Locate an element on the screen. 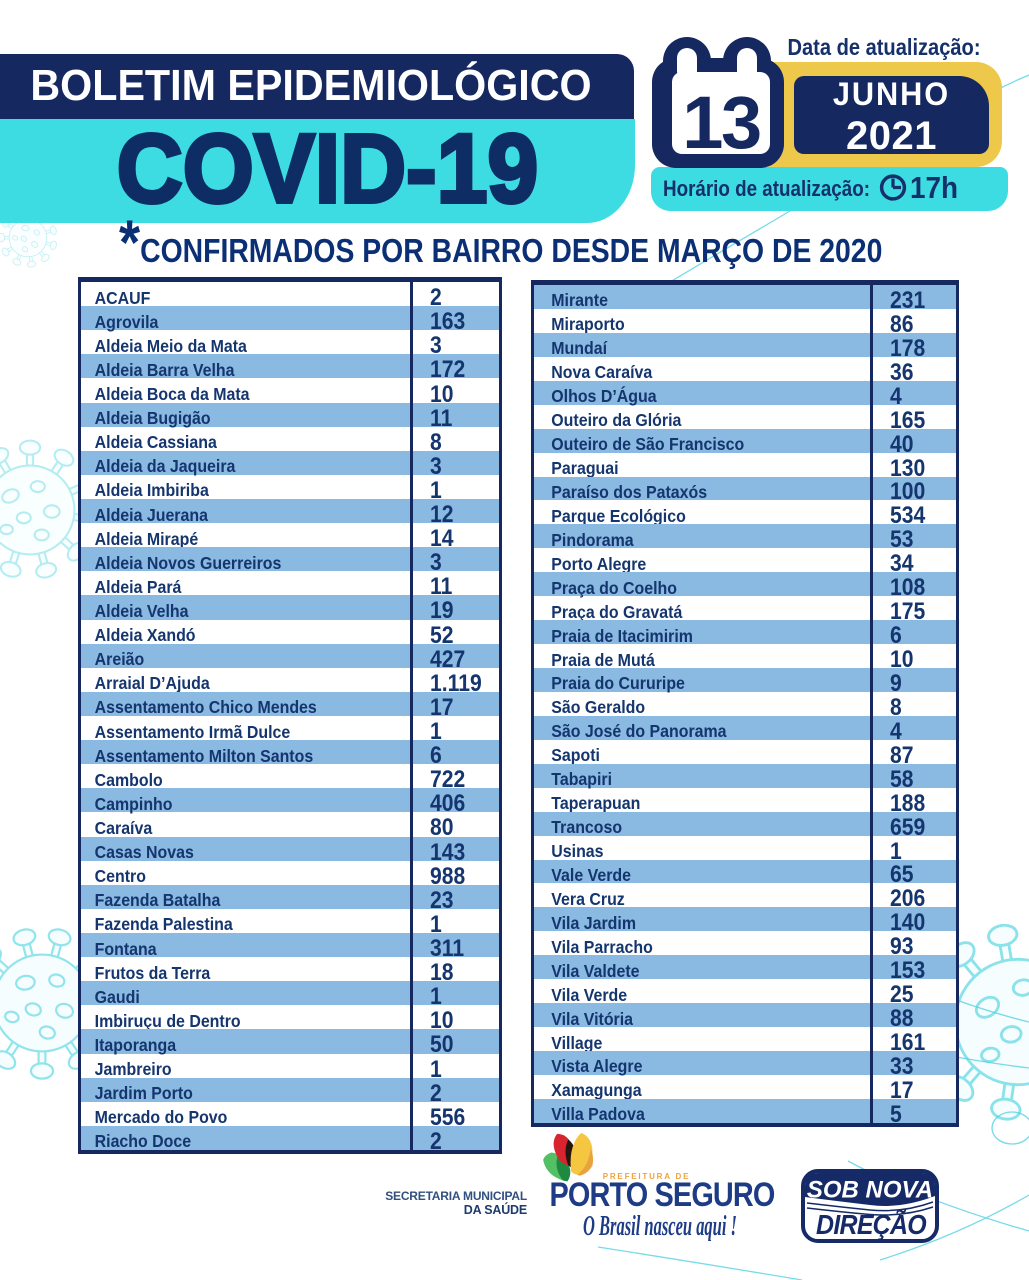 The width and height of the screenshot is (1029, 1280). svg-text: SOB NOVA is located at coordinates (870, 1190).